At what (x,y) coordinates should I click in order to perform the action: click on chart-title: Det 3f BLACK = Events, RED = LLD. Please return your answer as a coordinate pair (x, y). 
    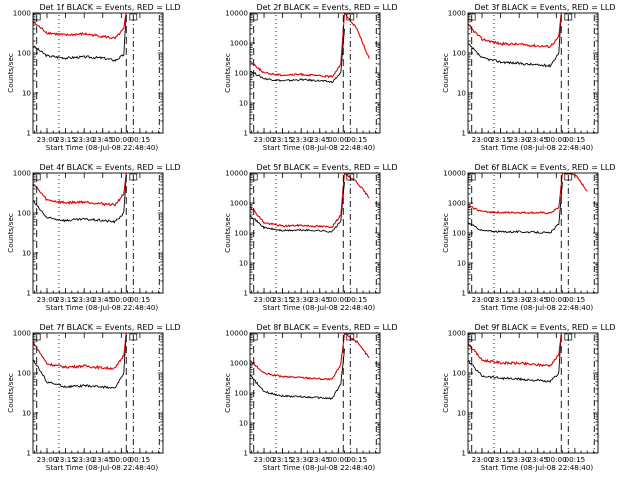
    Looking at the image, I should click on (544, 7).